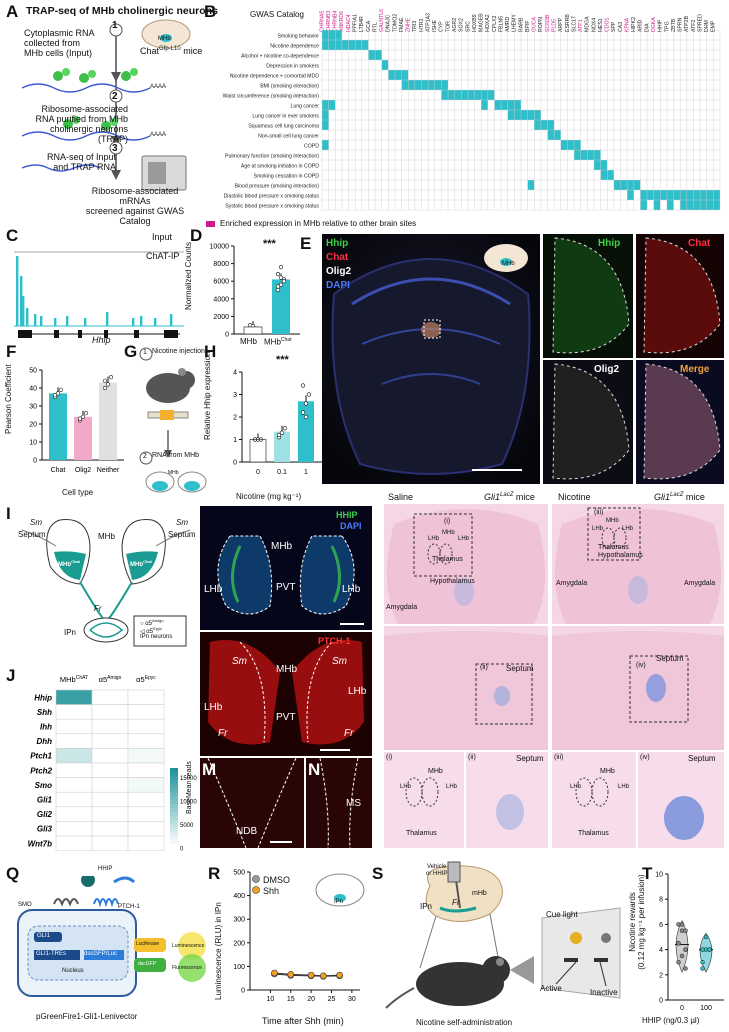 Image resolution: width=729 pixels, height=1032 pixels. Describe the element at coordinates (654, 24) in the screenshot. I see `gwas-gene-label: DGKA` at that location.